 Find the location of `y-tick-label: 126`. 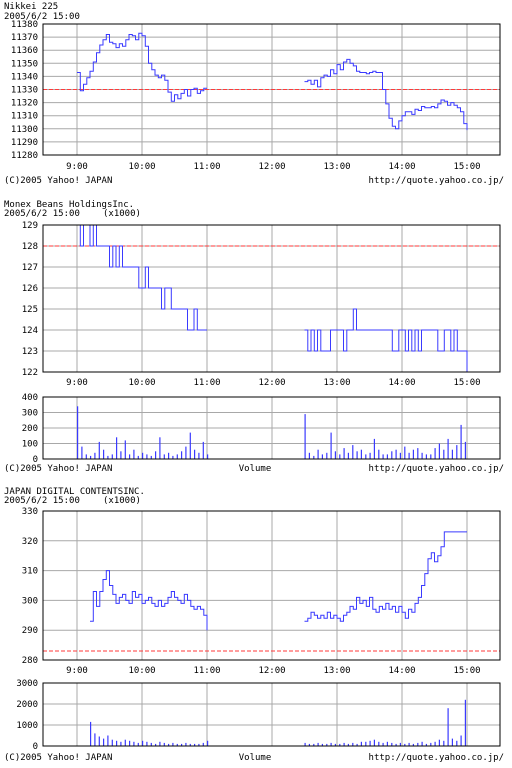

y-tick-label: 126 is located at coordinates (30, 289).